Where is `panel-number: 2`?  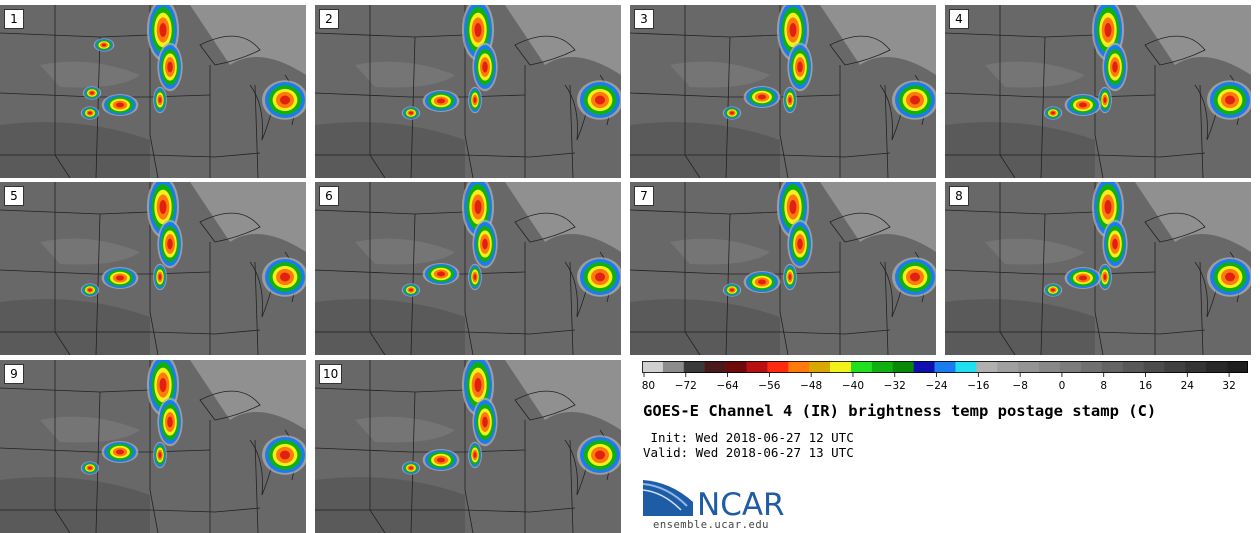
panel-number: 2 is located at coordinates (329, 19).